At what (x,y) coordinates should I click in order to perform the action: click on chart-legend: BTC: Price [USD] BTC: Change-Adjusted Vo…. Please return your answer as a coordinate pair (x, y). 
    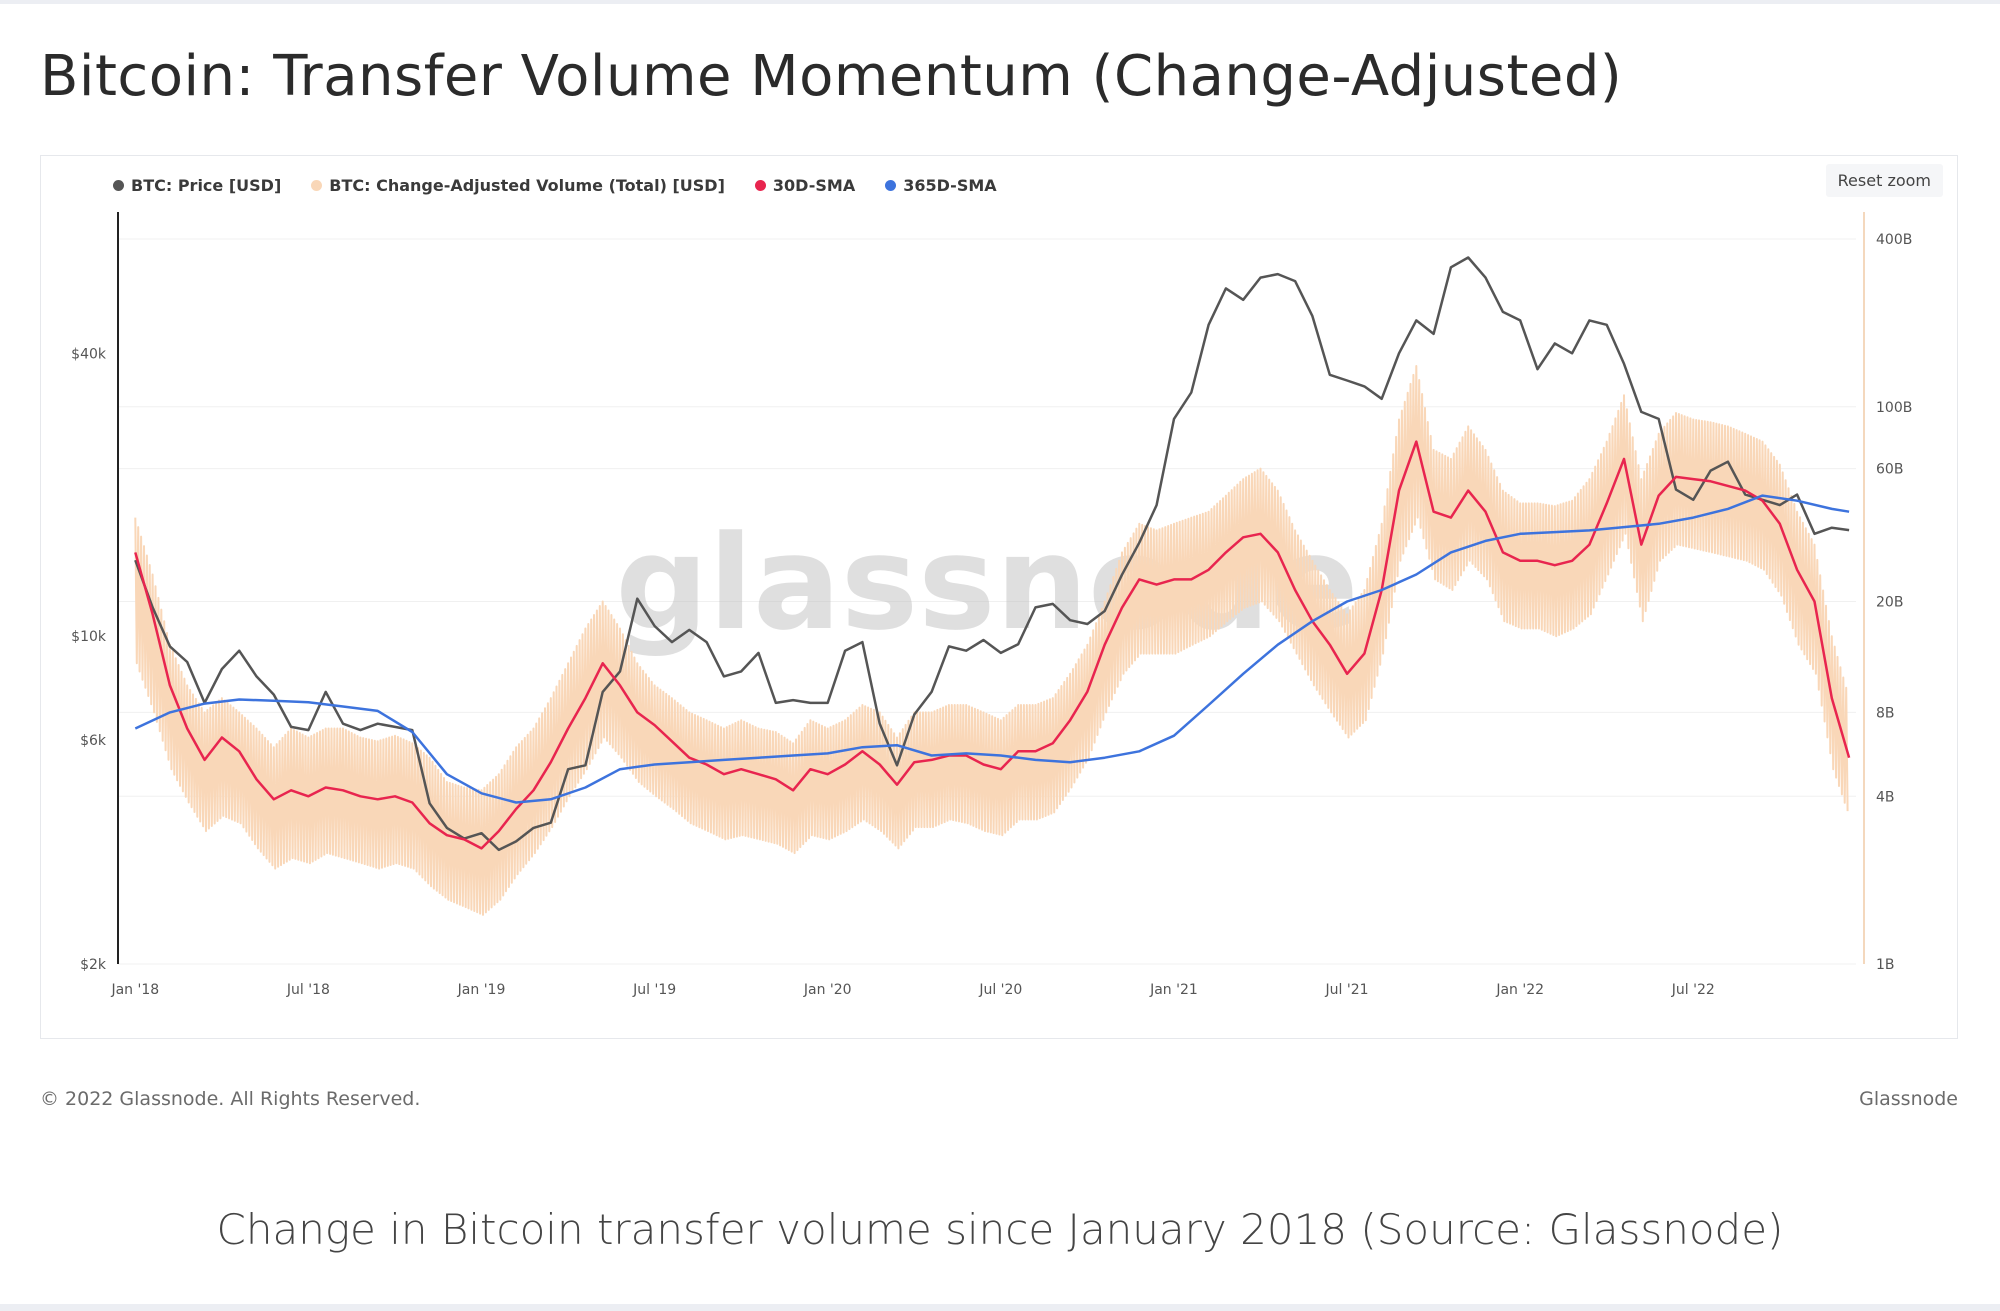
    Looking at the image, I should click on (555, 185).